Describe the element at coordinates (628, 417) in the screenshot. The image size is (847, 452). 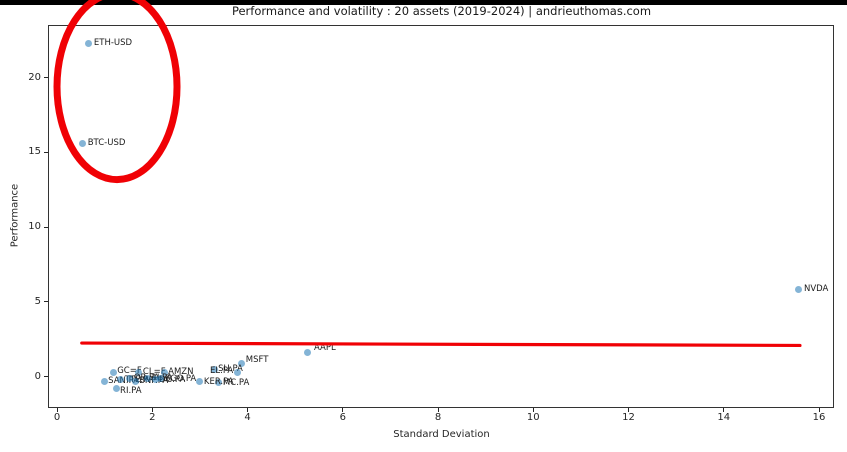
I see `x-tick-label: 12` at that location.